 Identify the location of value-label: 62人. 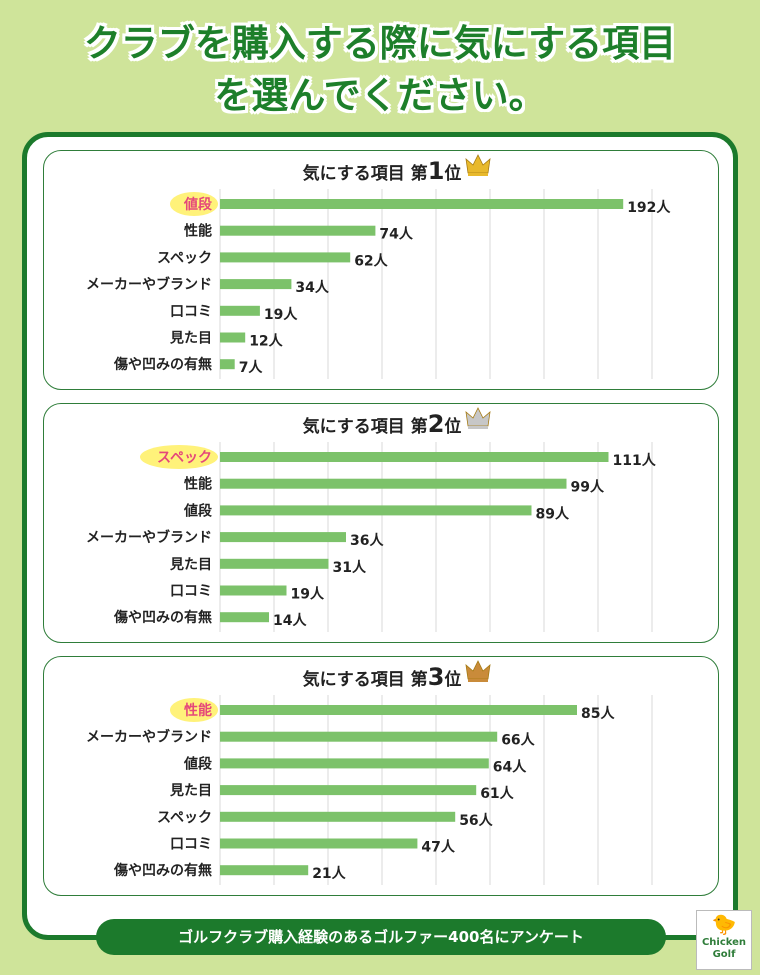
(371, 260).